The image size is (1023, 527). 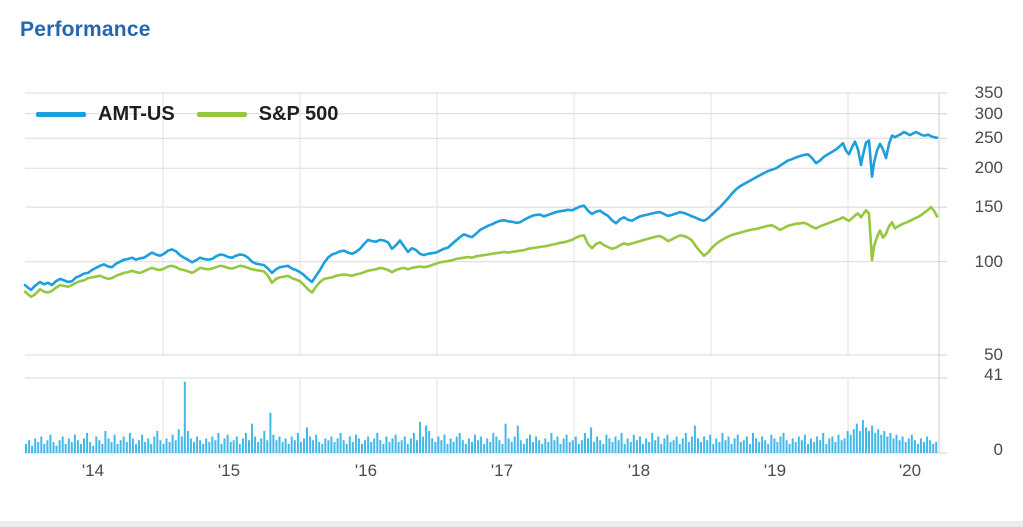 I want to click on legend-label-sp500: S&P 500, so click(x=298, y=114).